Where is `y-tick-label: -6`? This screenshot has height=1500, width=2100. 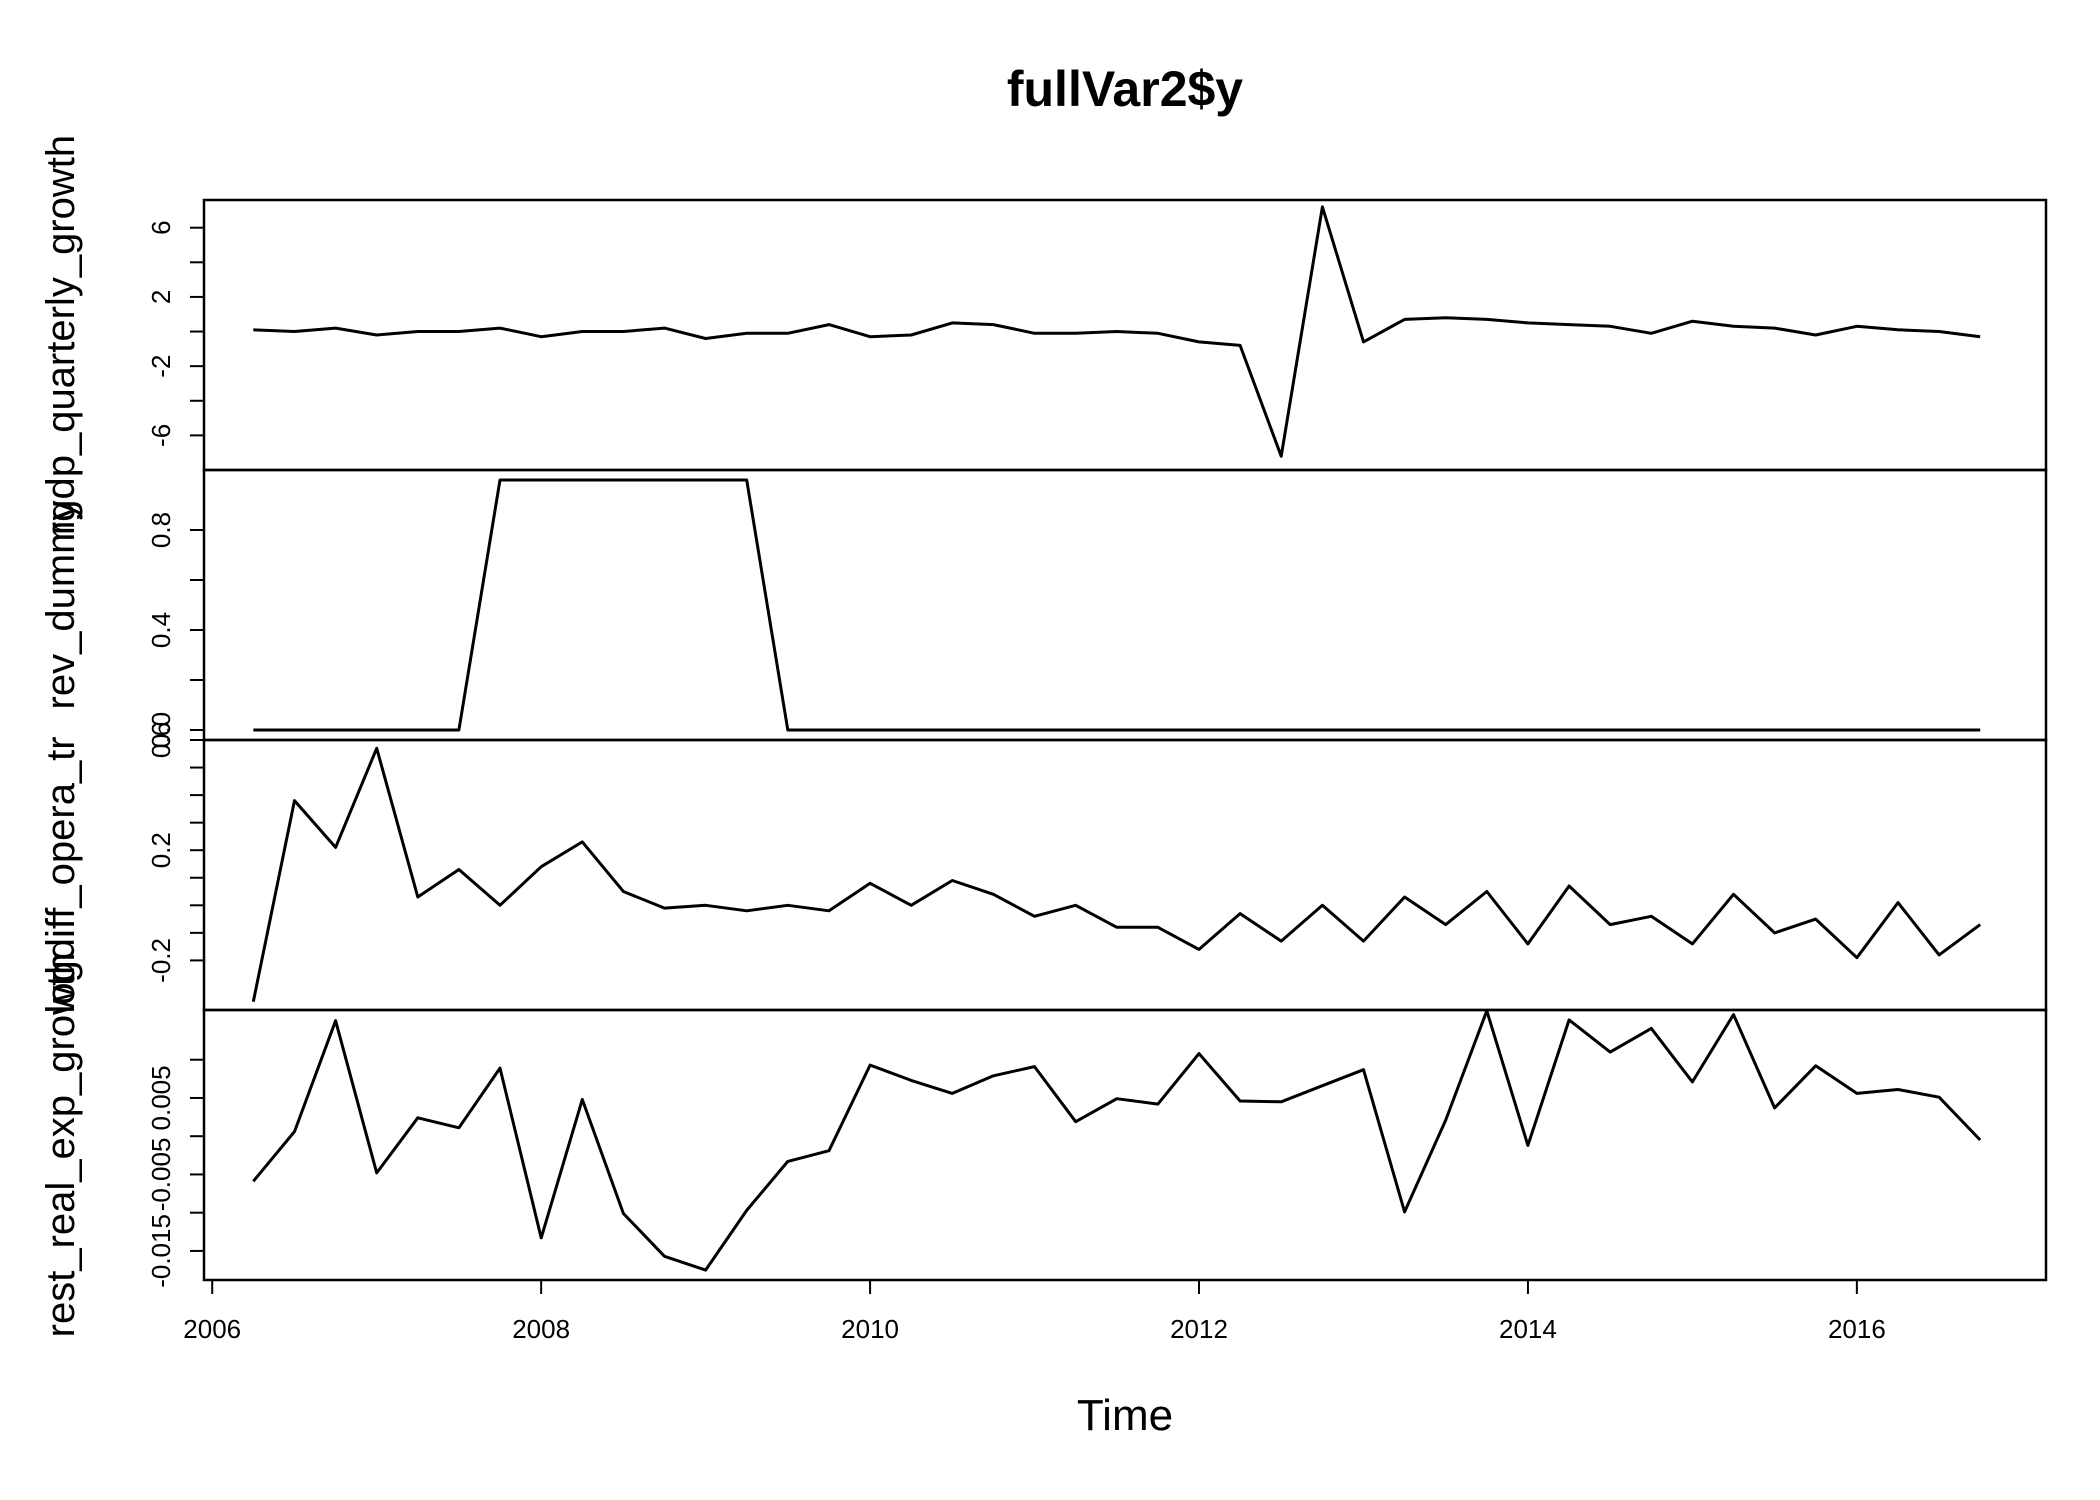 y-tick-label: -6 is located at coordinates (161, 435).